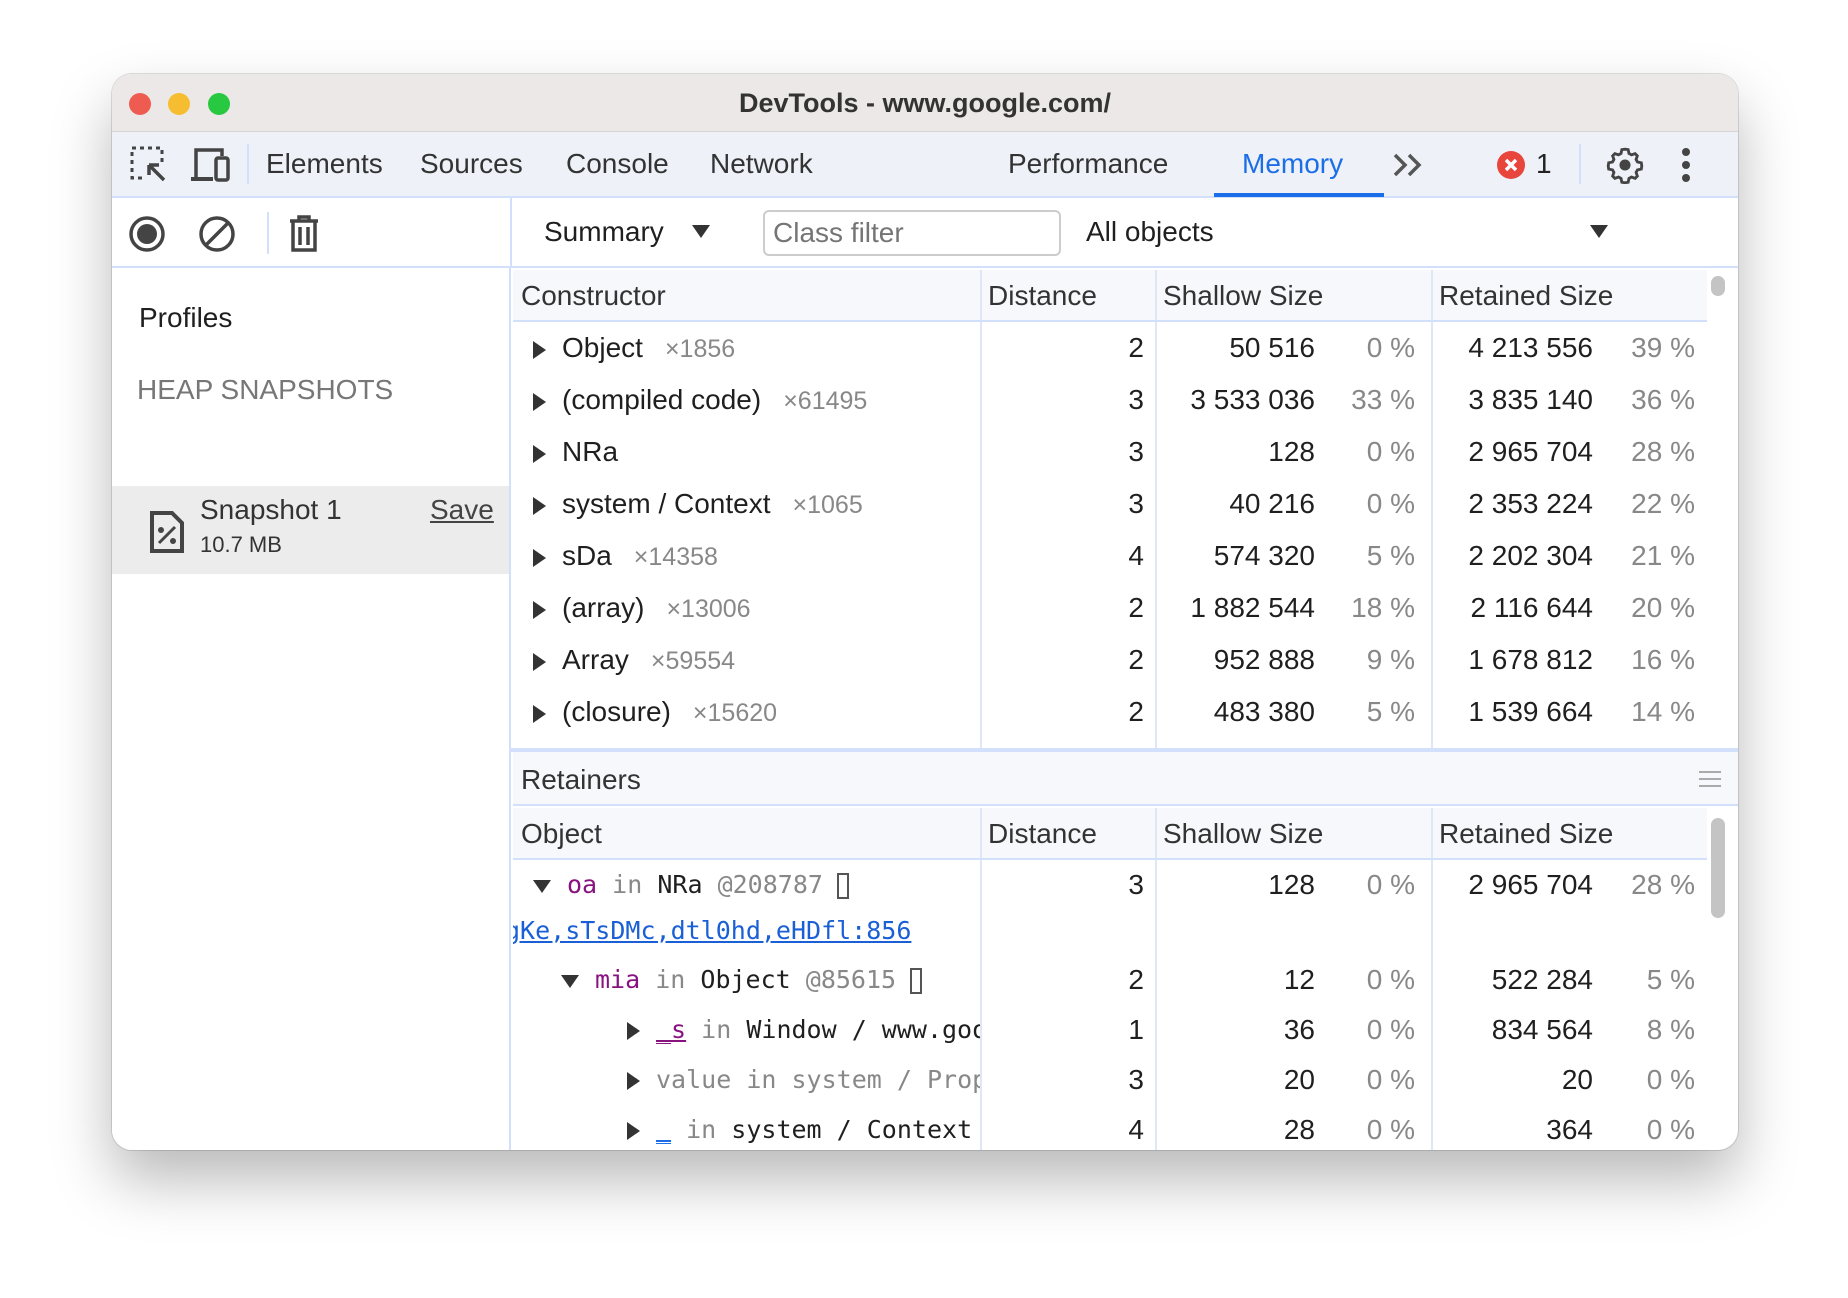 This screenshot has height=1298, width=1848. What do you see at coordinates (1718, 286) in the screenshot?
I see `summary-scrollbar` at bounding box center [1718, 286].